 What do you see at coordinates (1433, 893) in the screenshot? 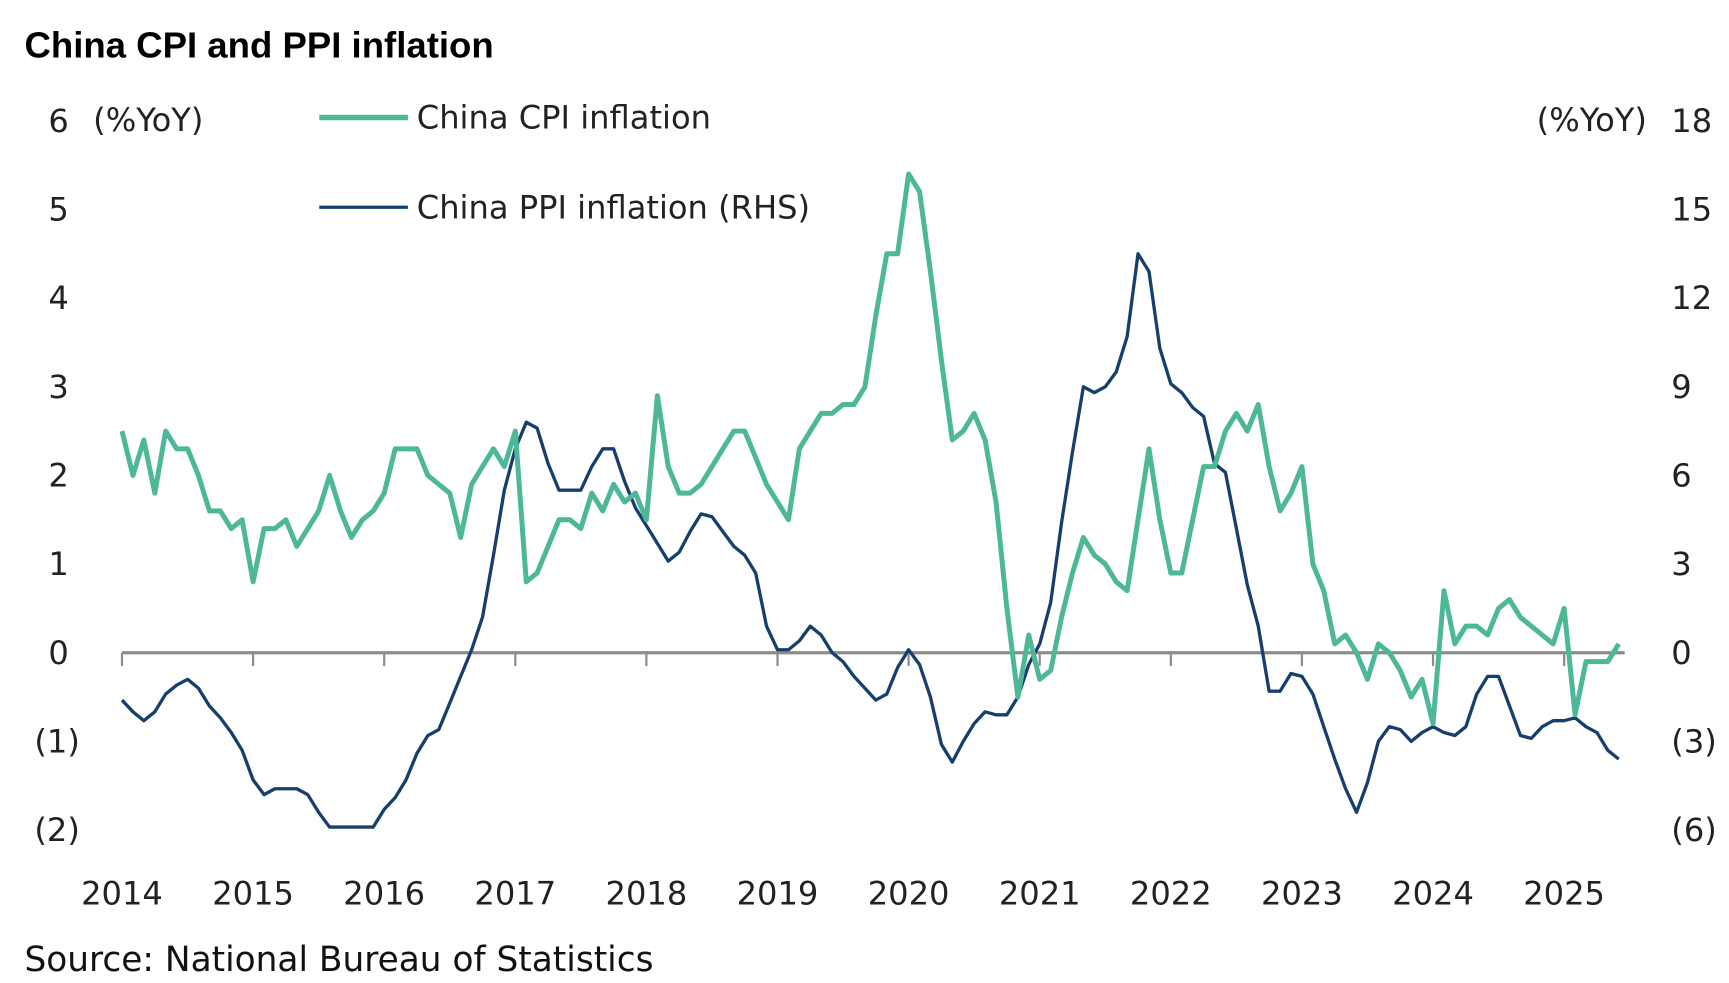
I see `x-tick-label: 2024` at bounding box center [1433, 893].